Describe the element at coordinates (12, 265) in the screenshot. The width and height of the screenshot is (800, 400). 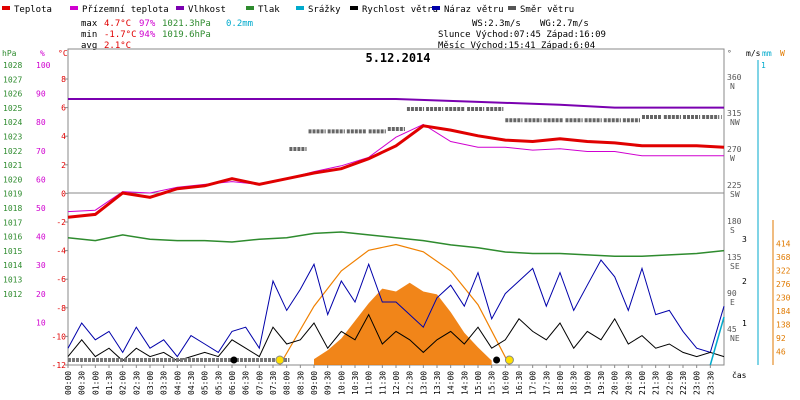
I see `hpa-tick-label: 1014` at that location.